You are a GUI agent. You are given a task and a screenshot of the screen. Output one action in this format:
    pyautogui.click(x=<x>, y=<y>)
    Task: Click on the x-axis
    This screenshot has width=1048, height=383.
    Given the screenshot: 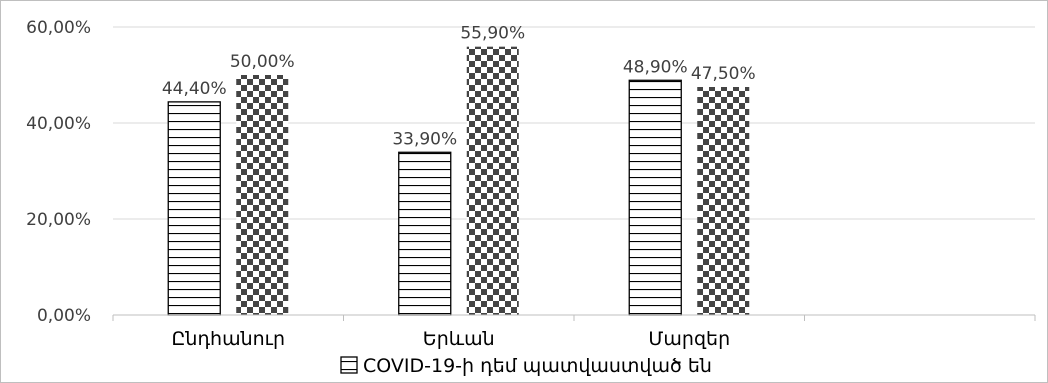 What is the action you would take?
    pyautogui.click(x=574, y=317)
    